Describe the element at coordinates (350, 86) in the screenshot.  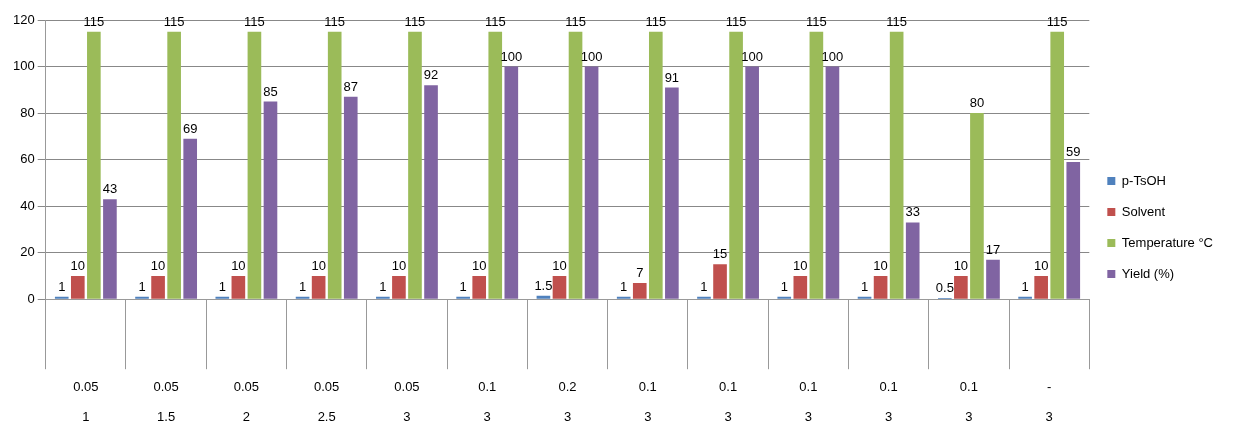
I see `data-label: 87` at that location.